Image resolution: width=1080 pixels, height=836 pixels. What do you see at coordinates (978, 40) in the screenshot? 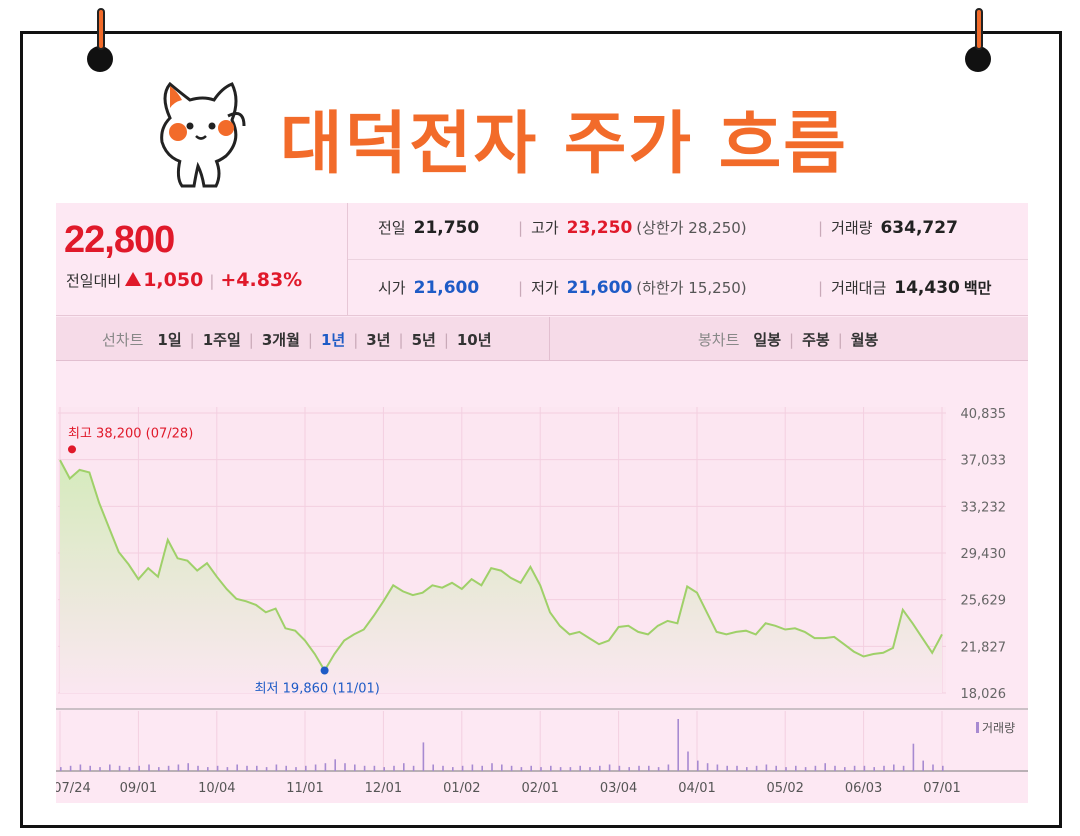
I see `pin-right-icon` at bounding box center [978, 40].